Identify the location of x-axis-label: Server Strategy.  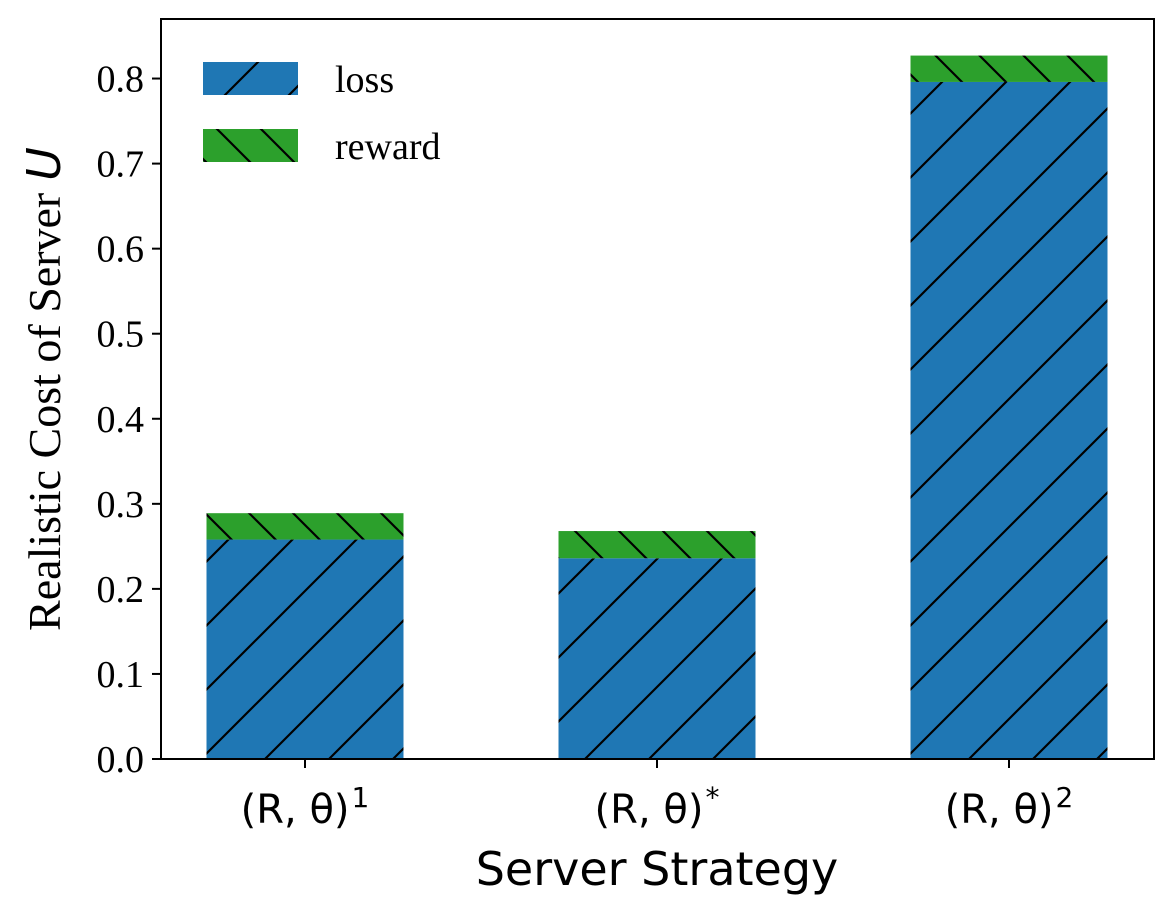
(657, 869).